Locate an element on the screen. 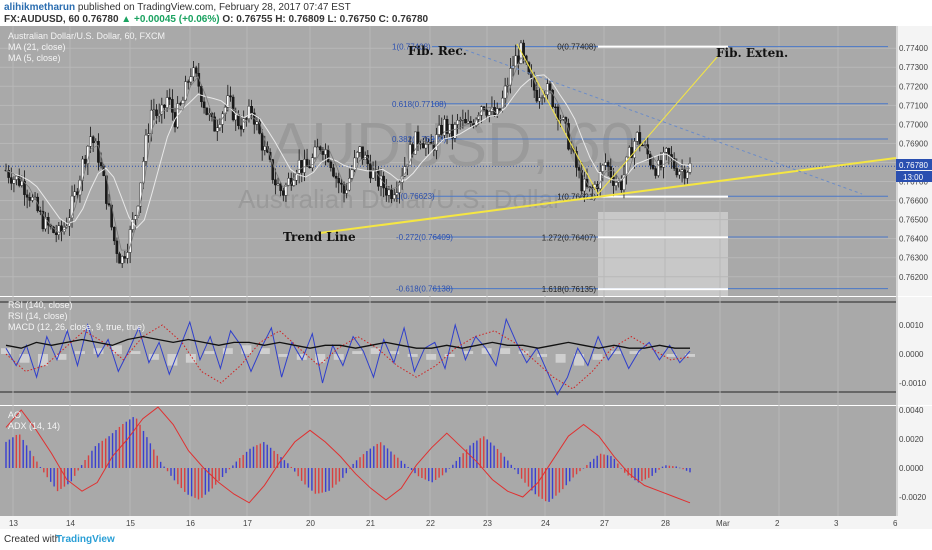 The height and width of the screenshot is (550, 932). fib-retracement-label: 0.382(0.76923) is located at coordinates (419, 139).